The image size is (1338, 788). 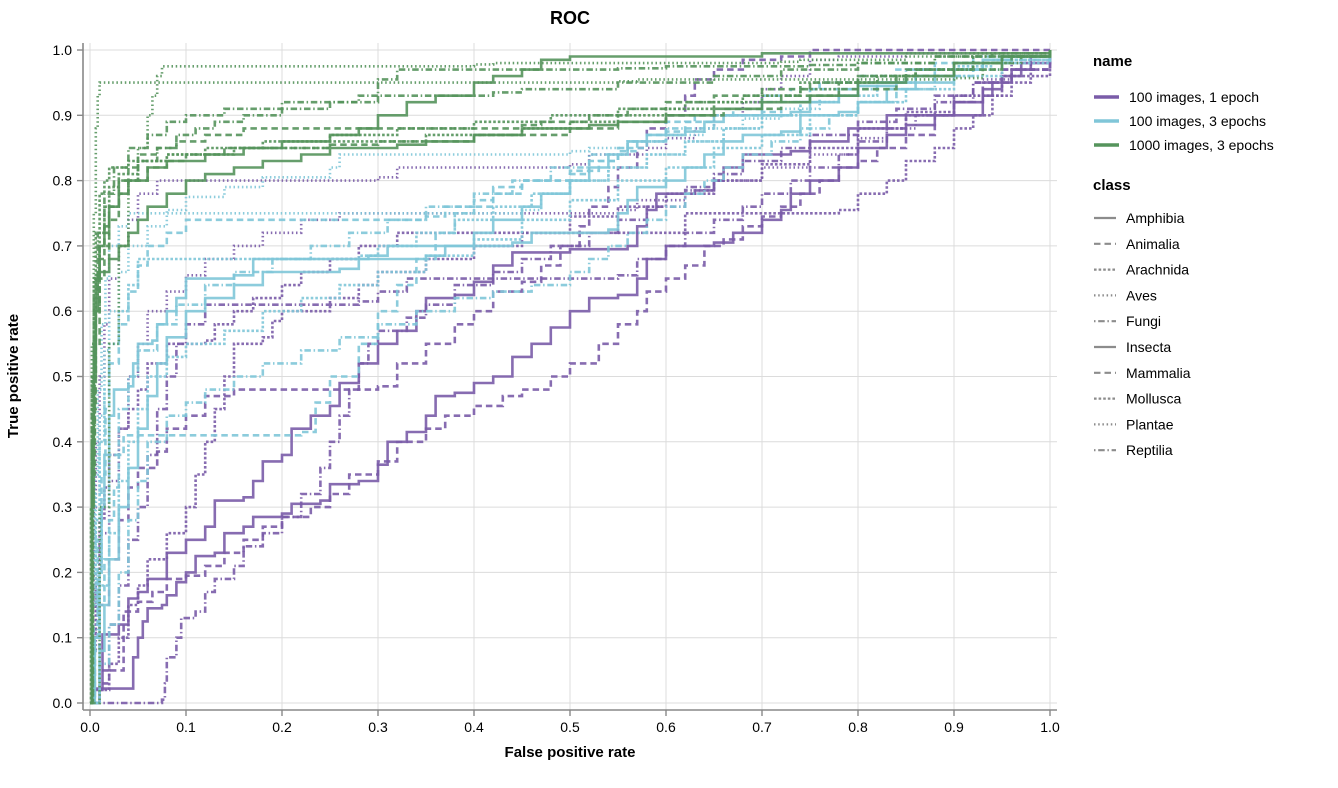 What do you see at coordinates (858, 727) in the screenshot?
I see `x-tick-label: 0.8` at bounding box center [858, 727].